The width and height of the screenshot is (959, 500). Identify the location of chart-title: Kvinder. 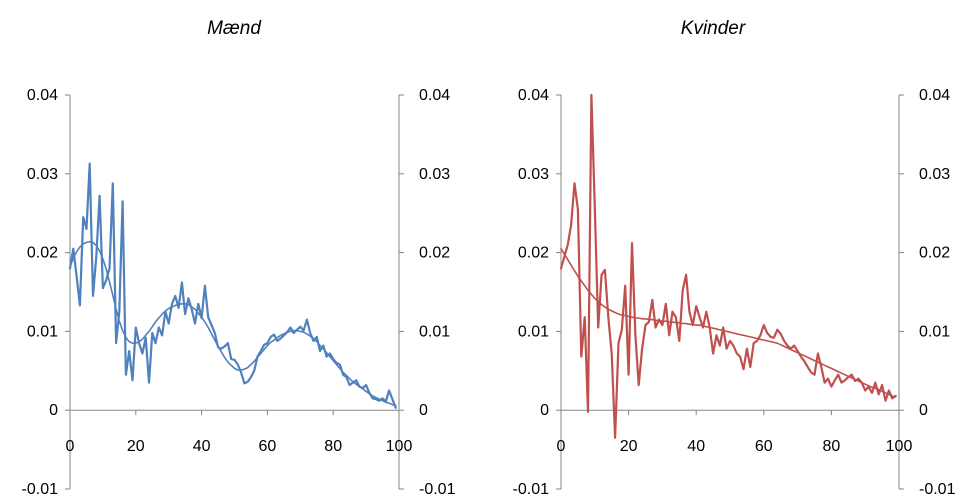
(713, 28).